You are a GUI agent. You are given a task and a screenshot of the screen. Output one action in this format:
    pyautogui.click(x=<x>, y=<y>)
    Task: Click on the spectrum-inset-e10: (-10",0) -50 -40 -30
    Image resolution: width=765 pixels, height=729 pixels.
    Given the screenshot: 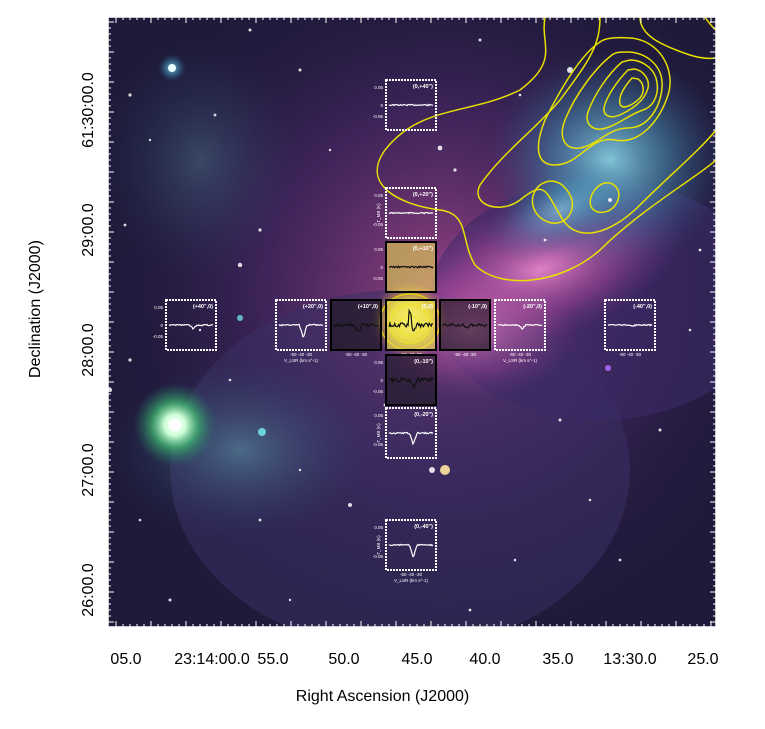 What is the action you would take?
    pyautogui.click(x=465, y=328)
    